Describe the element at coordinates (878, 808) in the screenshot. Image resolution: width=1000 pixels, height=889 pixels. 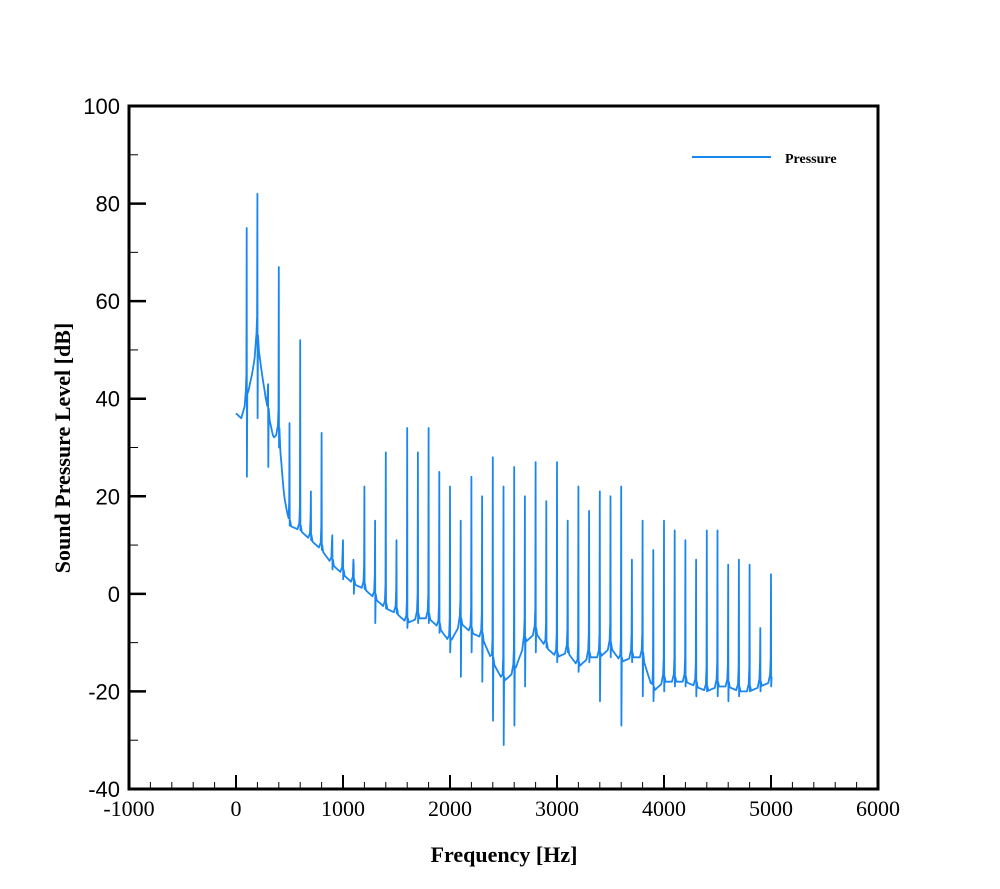
I see `x-tick-label: 6000` at that location.